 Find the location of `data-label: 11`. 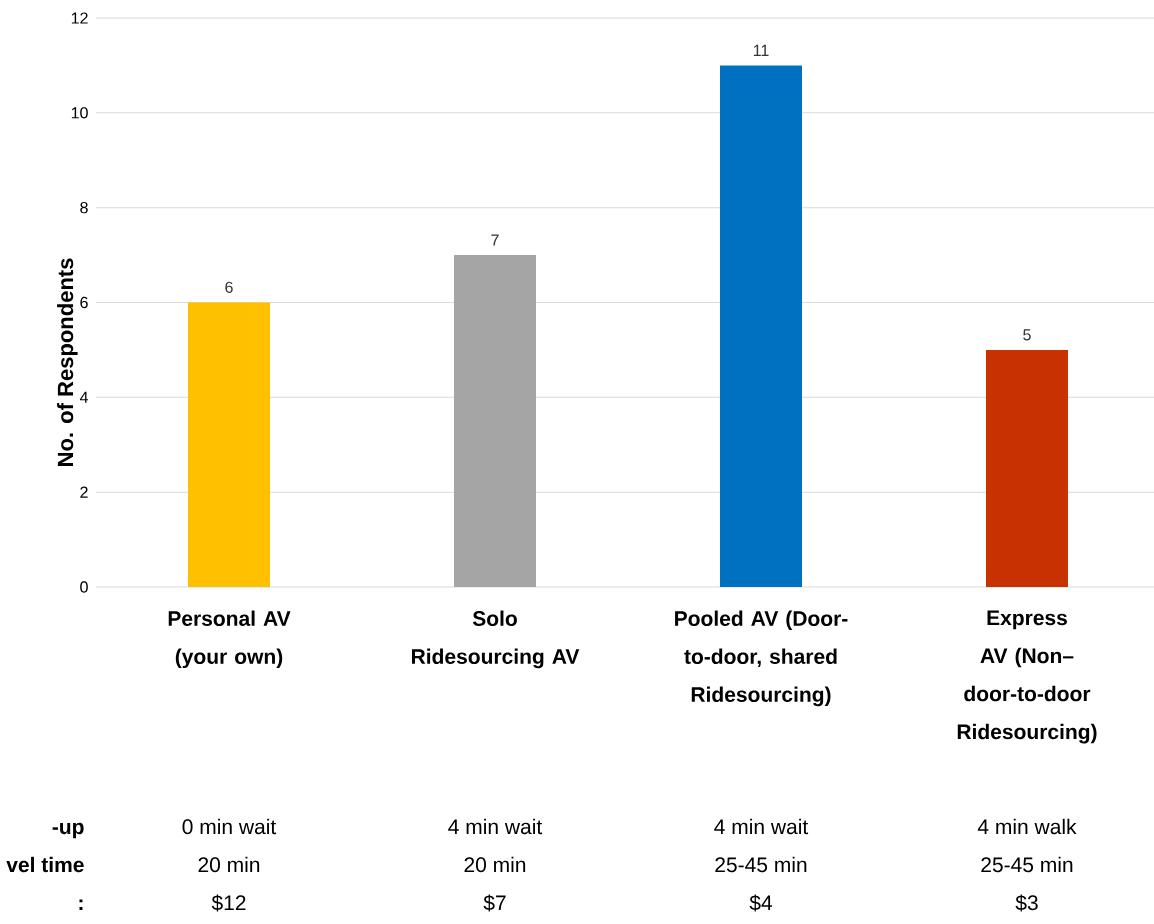

data-label: 11 is located at coordinates (761, 50).